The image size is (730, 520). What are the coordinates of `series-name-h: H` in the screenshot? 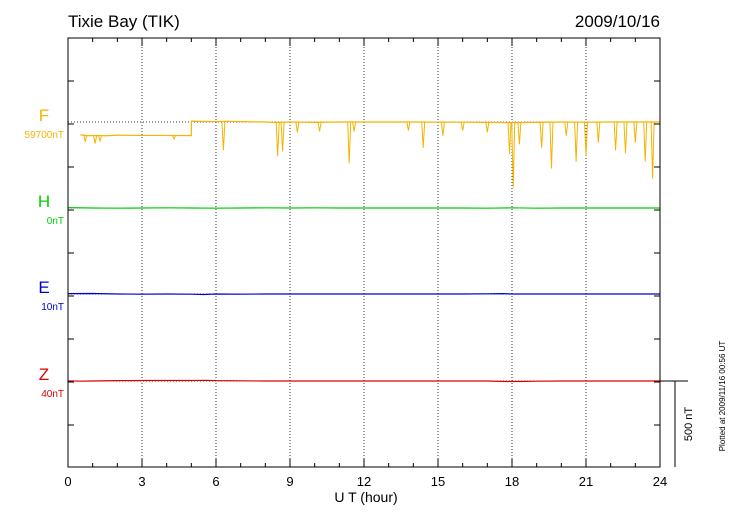 It's located at (44, 201).